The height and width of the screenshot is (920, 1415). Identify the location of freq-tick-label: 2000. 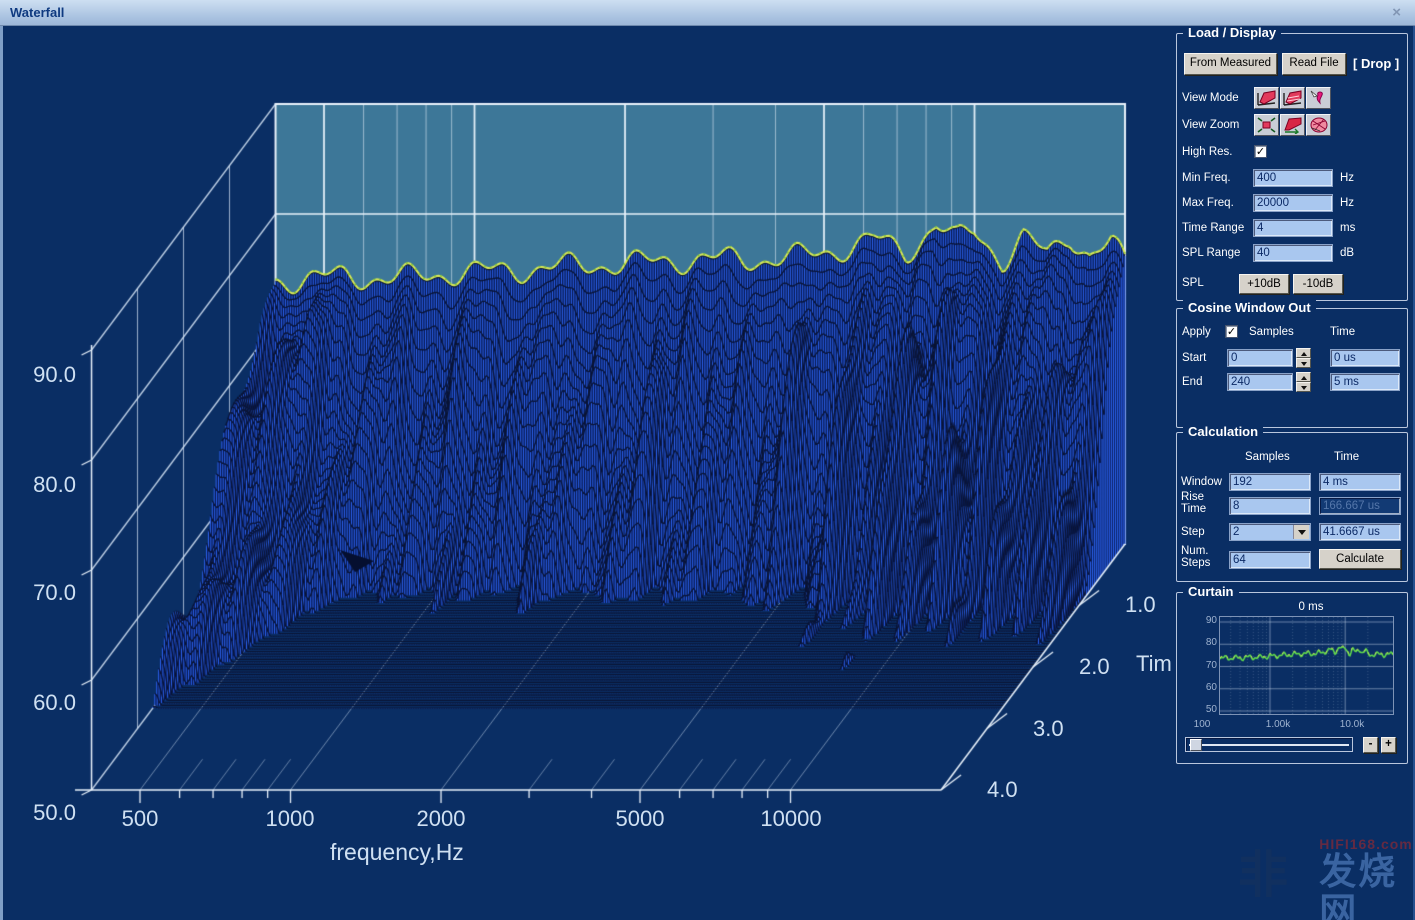
(441, 818).